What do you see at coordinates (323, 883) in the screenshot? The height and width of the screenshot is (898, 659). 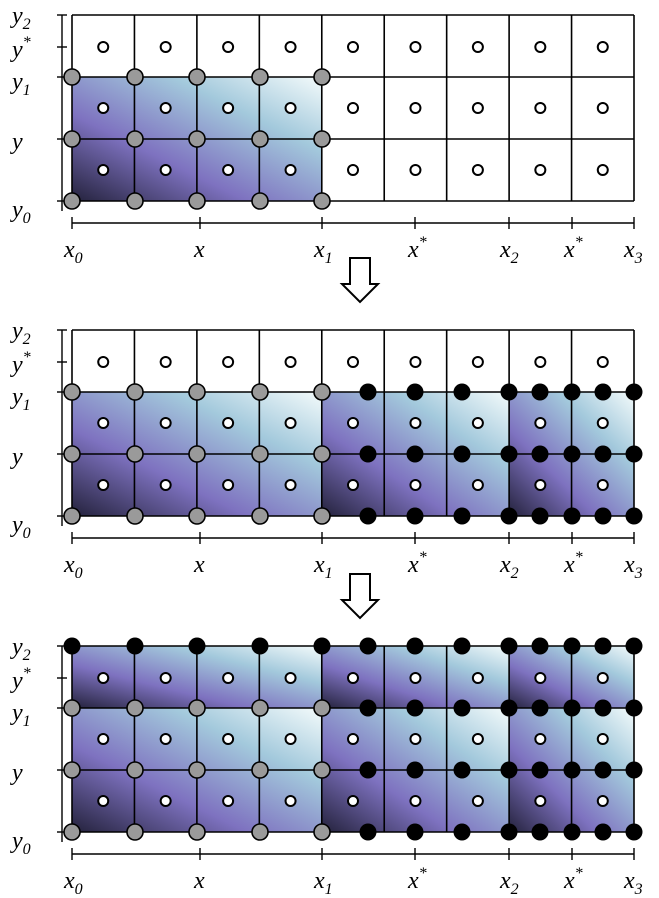 I see `x-label-2: x1` at bounding box center [323, 883].